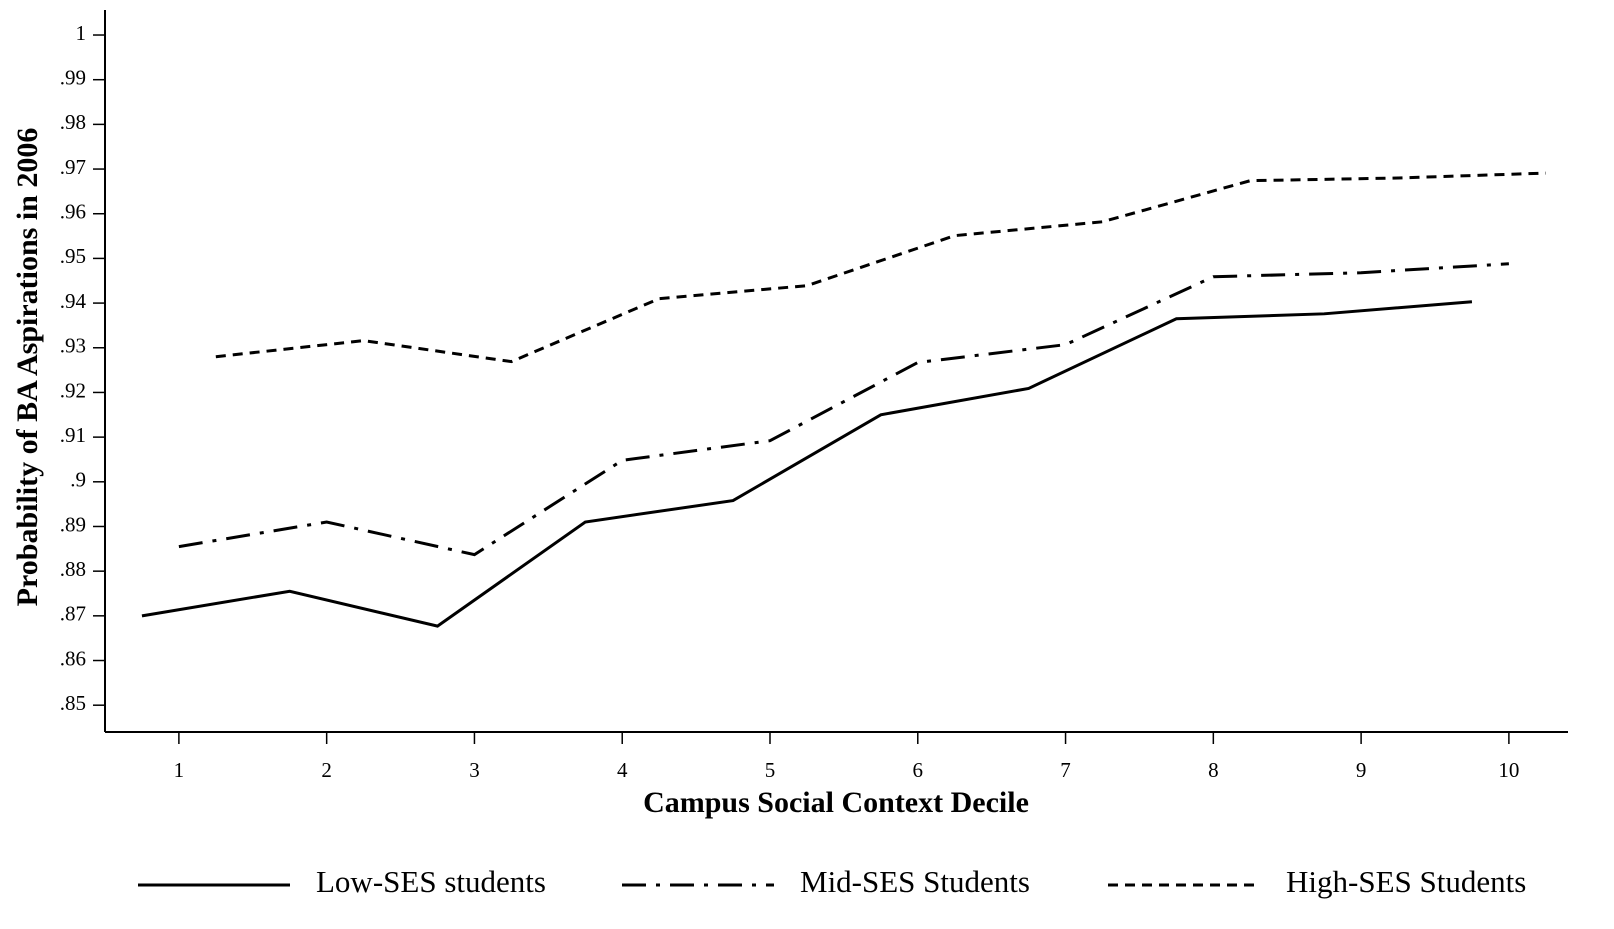 This screenshot has width=1614, height=929. I want to click on y-axis-label: Probability of BA Aspirations in 2006, so click(27, 367).